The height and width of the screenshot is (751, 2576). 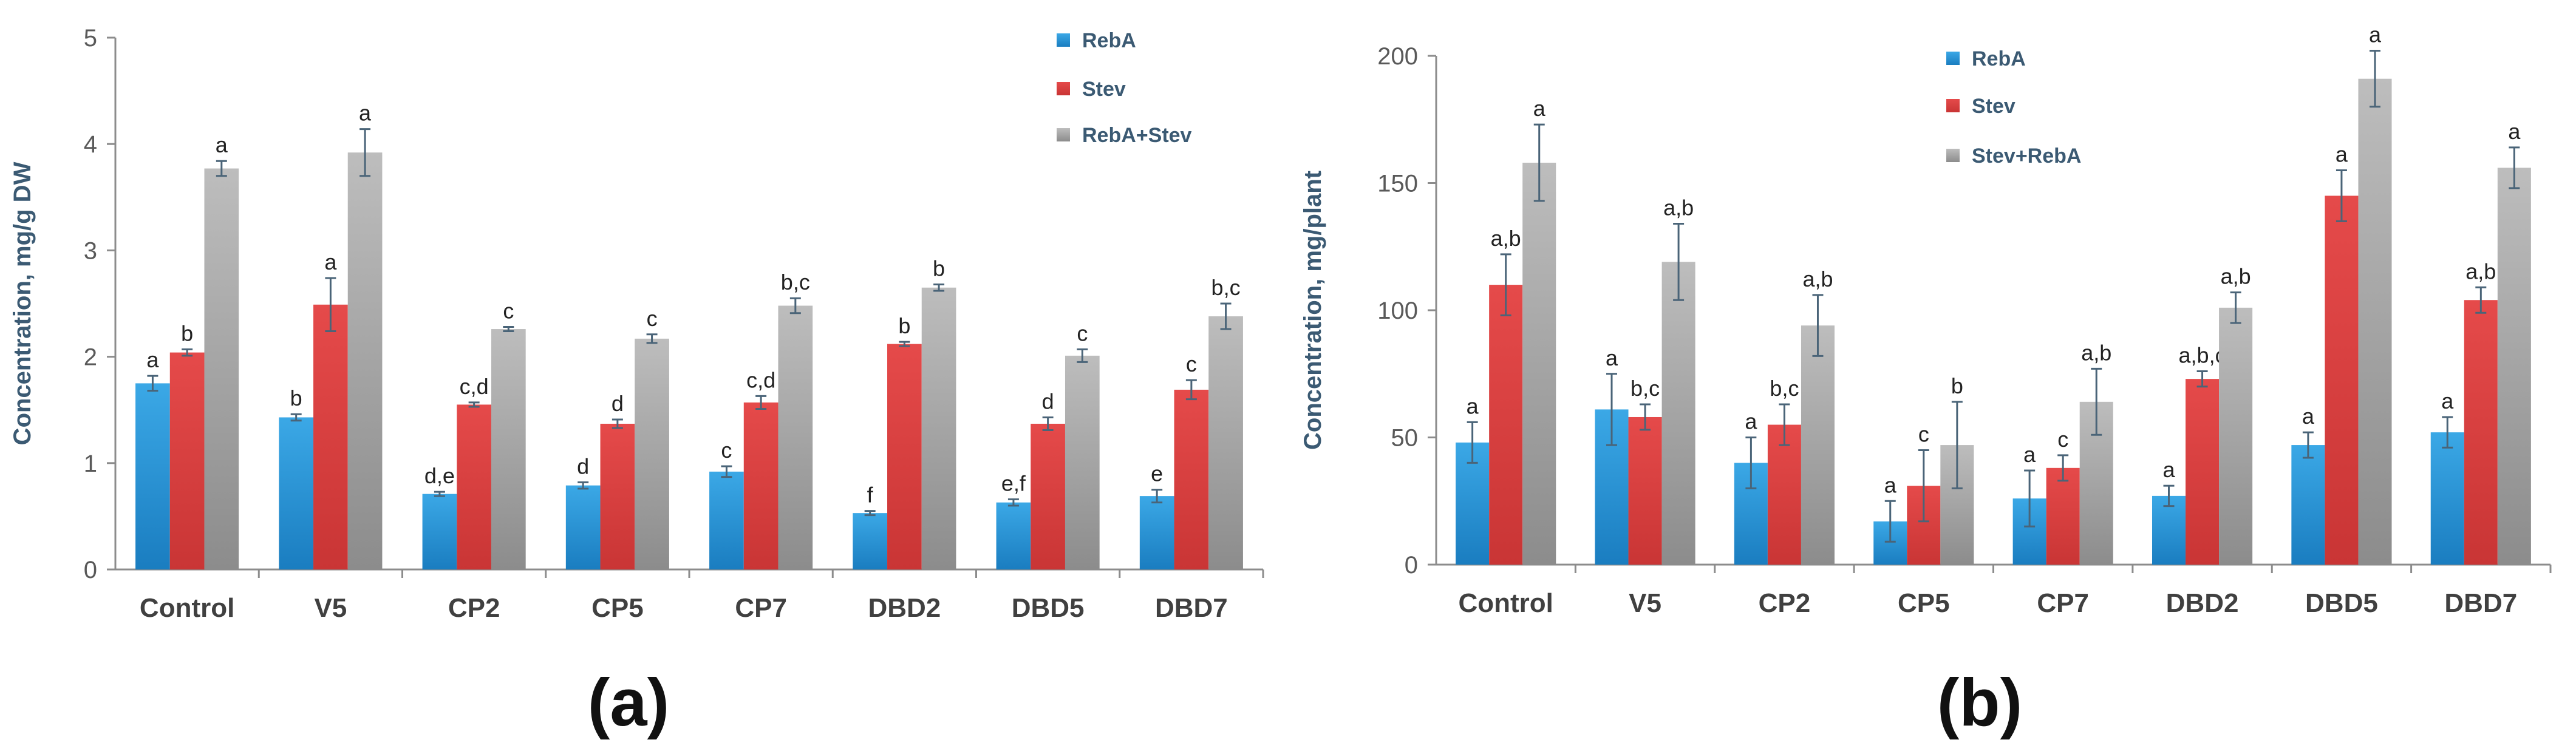 What do you see at coordinates (440, 475) in the screenshot?
I see `significance-label: d,e` at bounding box center [440, 475].